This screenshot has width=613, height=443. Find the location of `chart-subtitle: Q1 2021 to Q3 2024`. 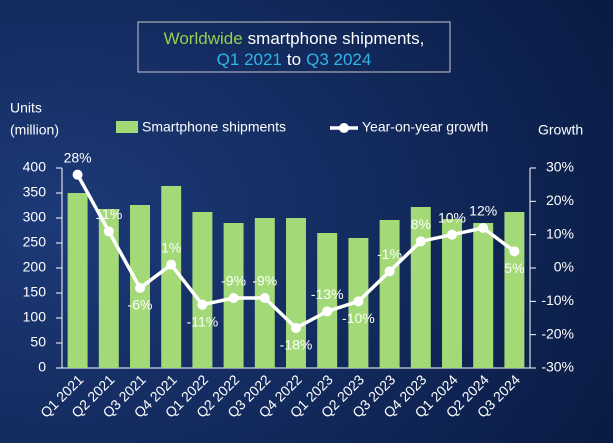

chart-subtitle: Q1 2021 to Q3 2024 is located at coordinates (294, 59).